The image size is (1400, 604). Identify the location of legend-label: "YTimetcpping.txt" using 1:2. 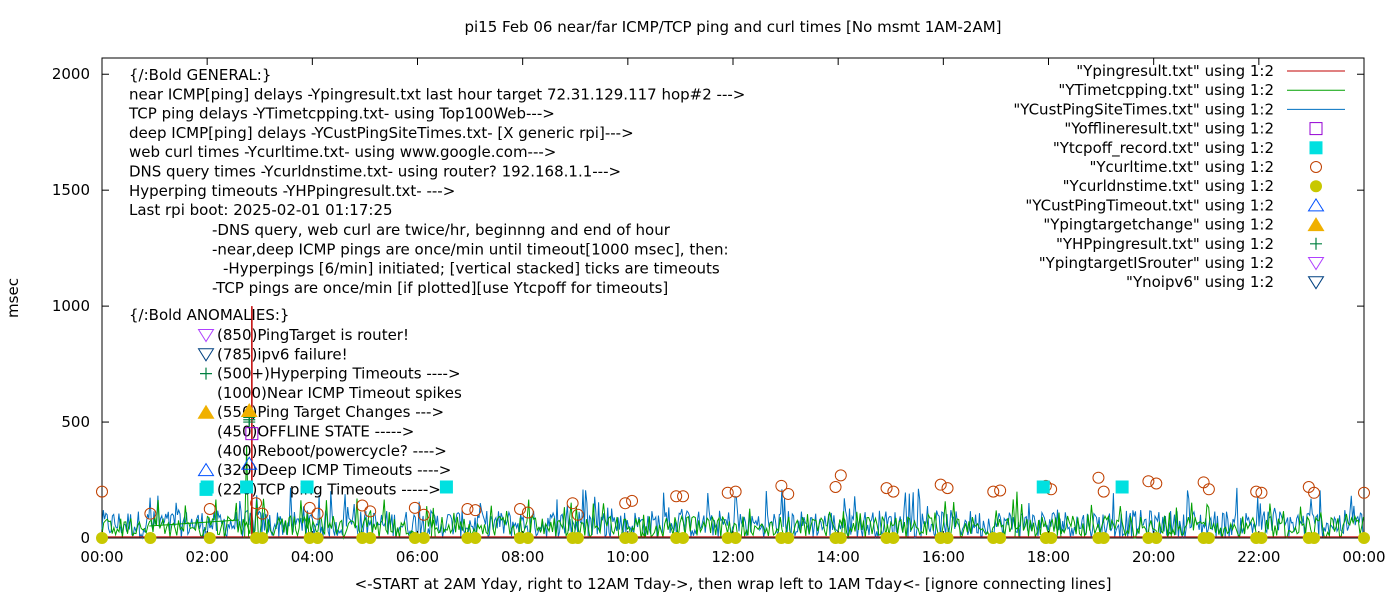
(1166, 90).